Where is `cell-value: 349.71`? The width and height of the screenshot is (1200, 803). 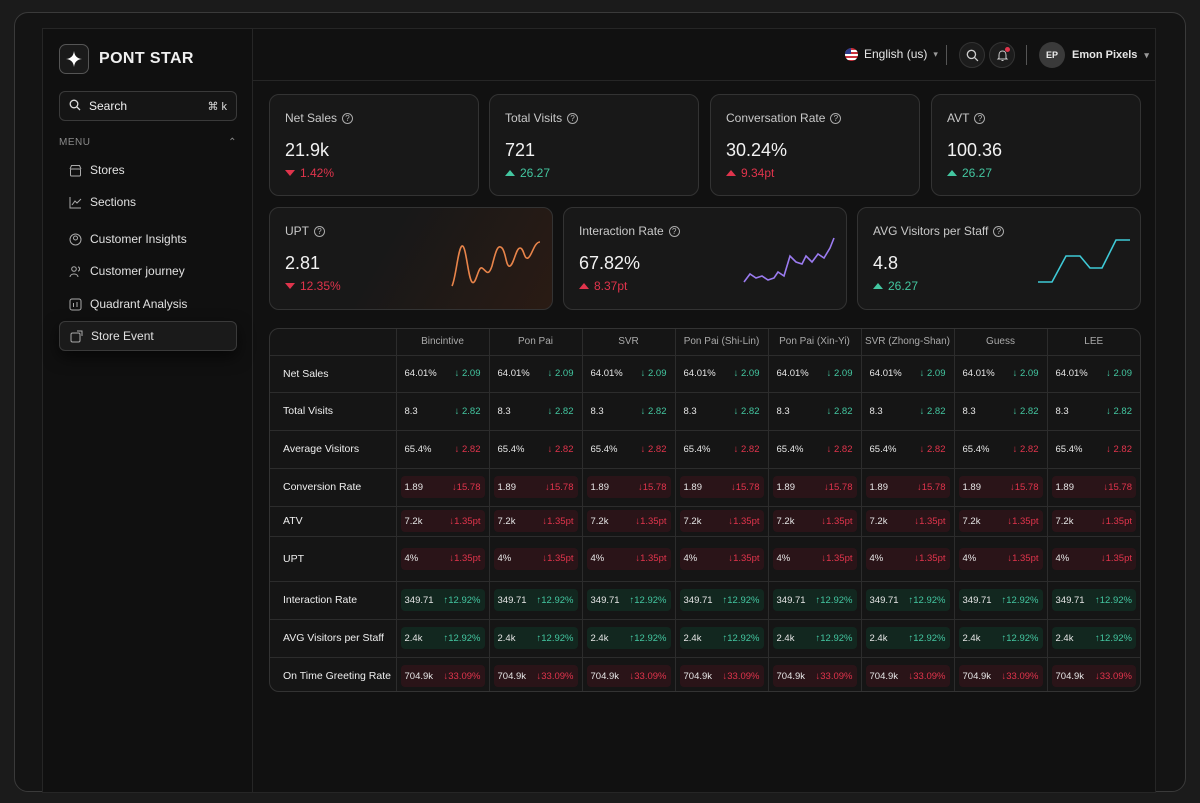
cell-value: 349.71 is located at coordinates (791, 600).